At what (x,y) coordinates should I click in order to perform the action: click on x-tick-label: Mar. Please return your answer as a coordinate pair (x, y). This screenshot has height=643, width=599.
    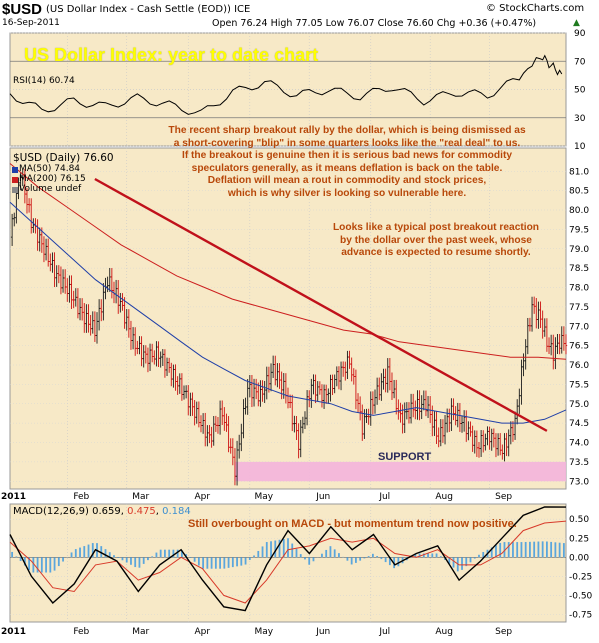
    Looking at the image, I should click on (140, 632).